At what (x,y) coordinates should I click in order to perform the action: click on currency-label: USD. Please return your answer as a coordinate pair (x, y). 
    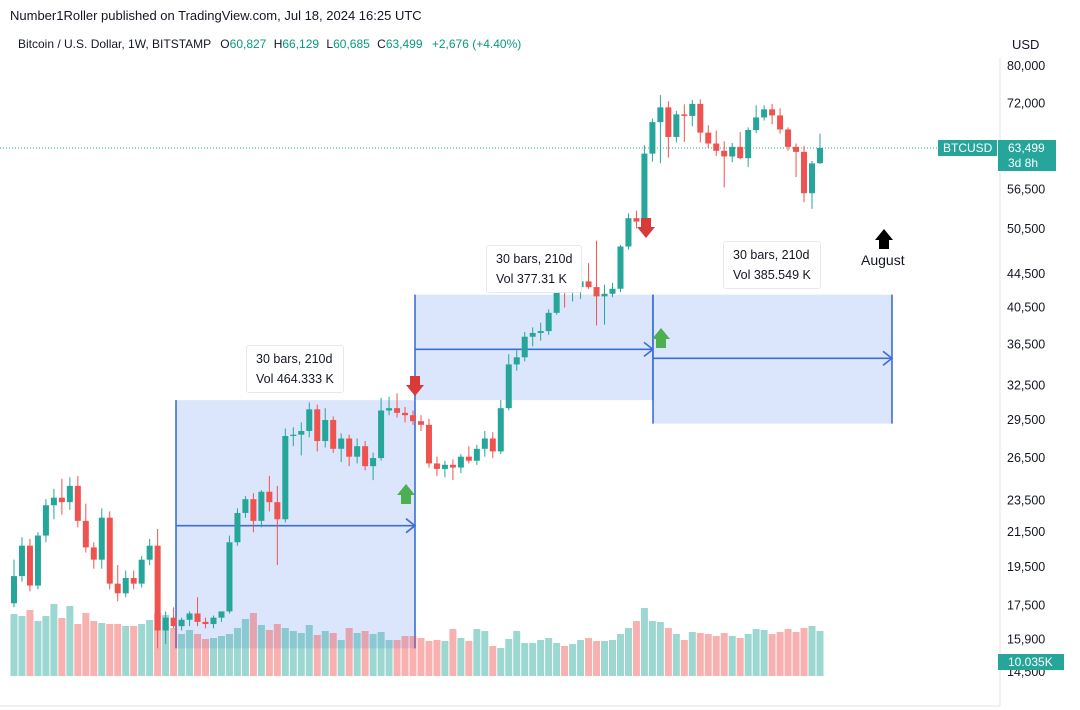
    Looking at the image, I should click on (1026, 44).